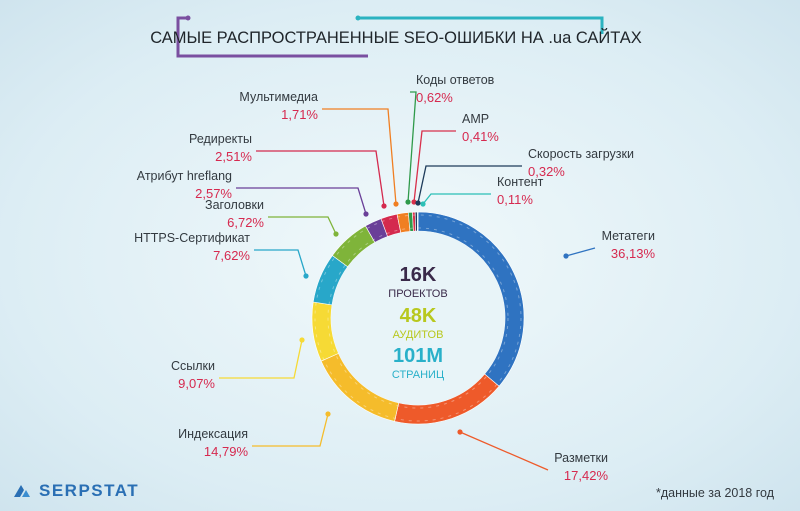  What do you see at coordinates (193, 366) in the screenshot?
I see `slice-label: Ссылки` at bounding box center [193, 366].